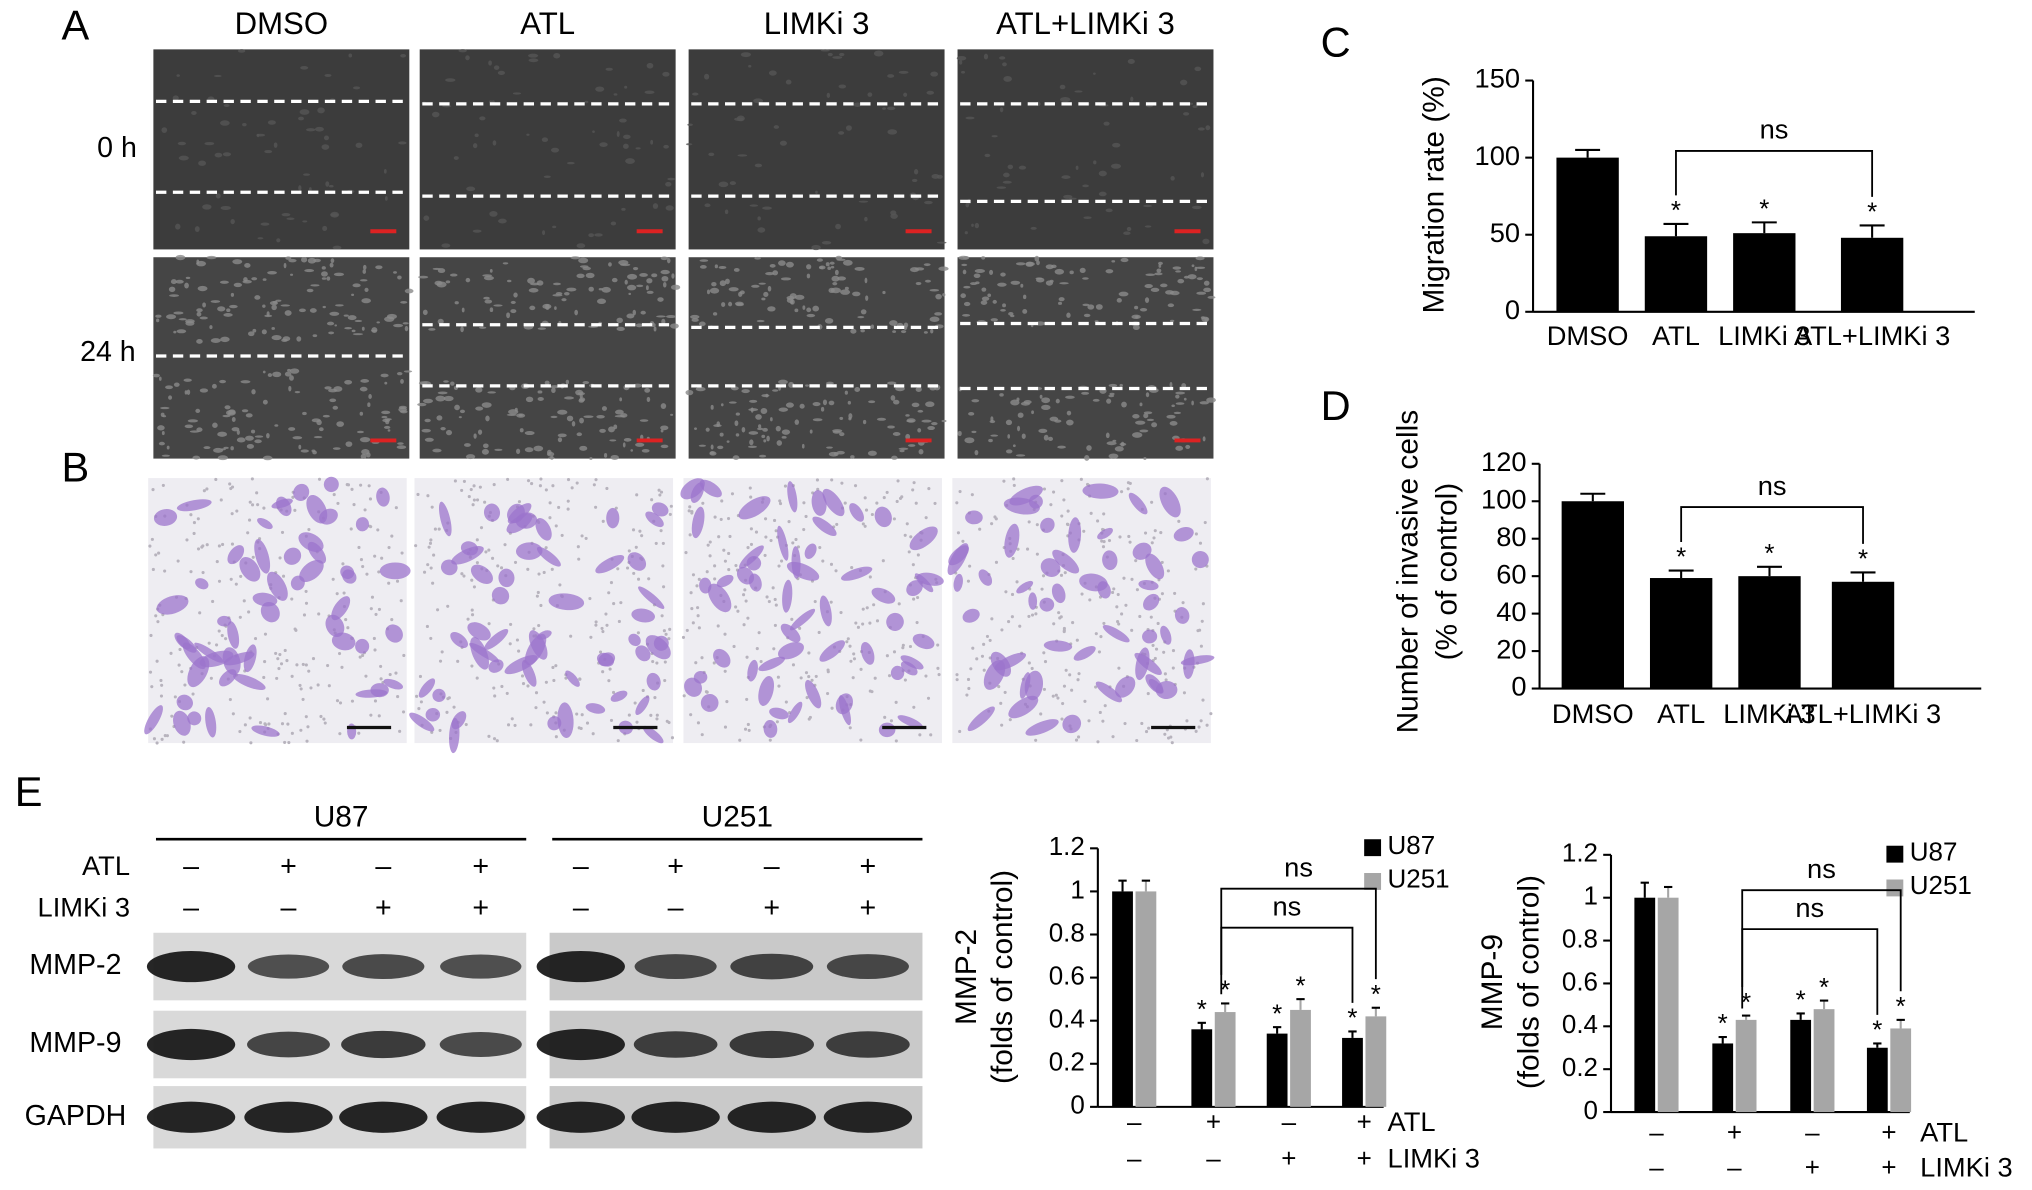  I want to click on blot-strip, so click(729, 1117).